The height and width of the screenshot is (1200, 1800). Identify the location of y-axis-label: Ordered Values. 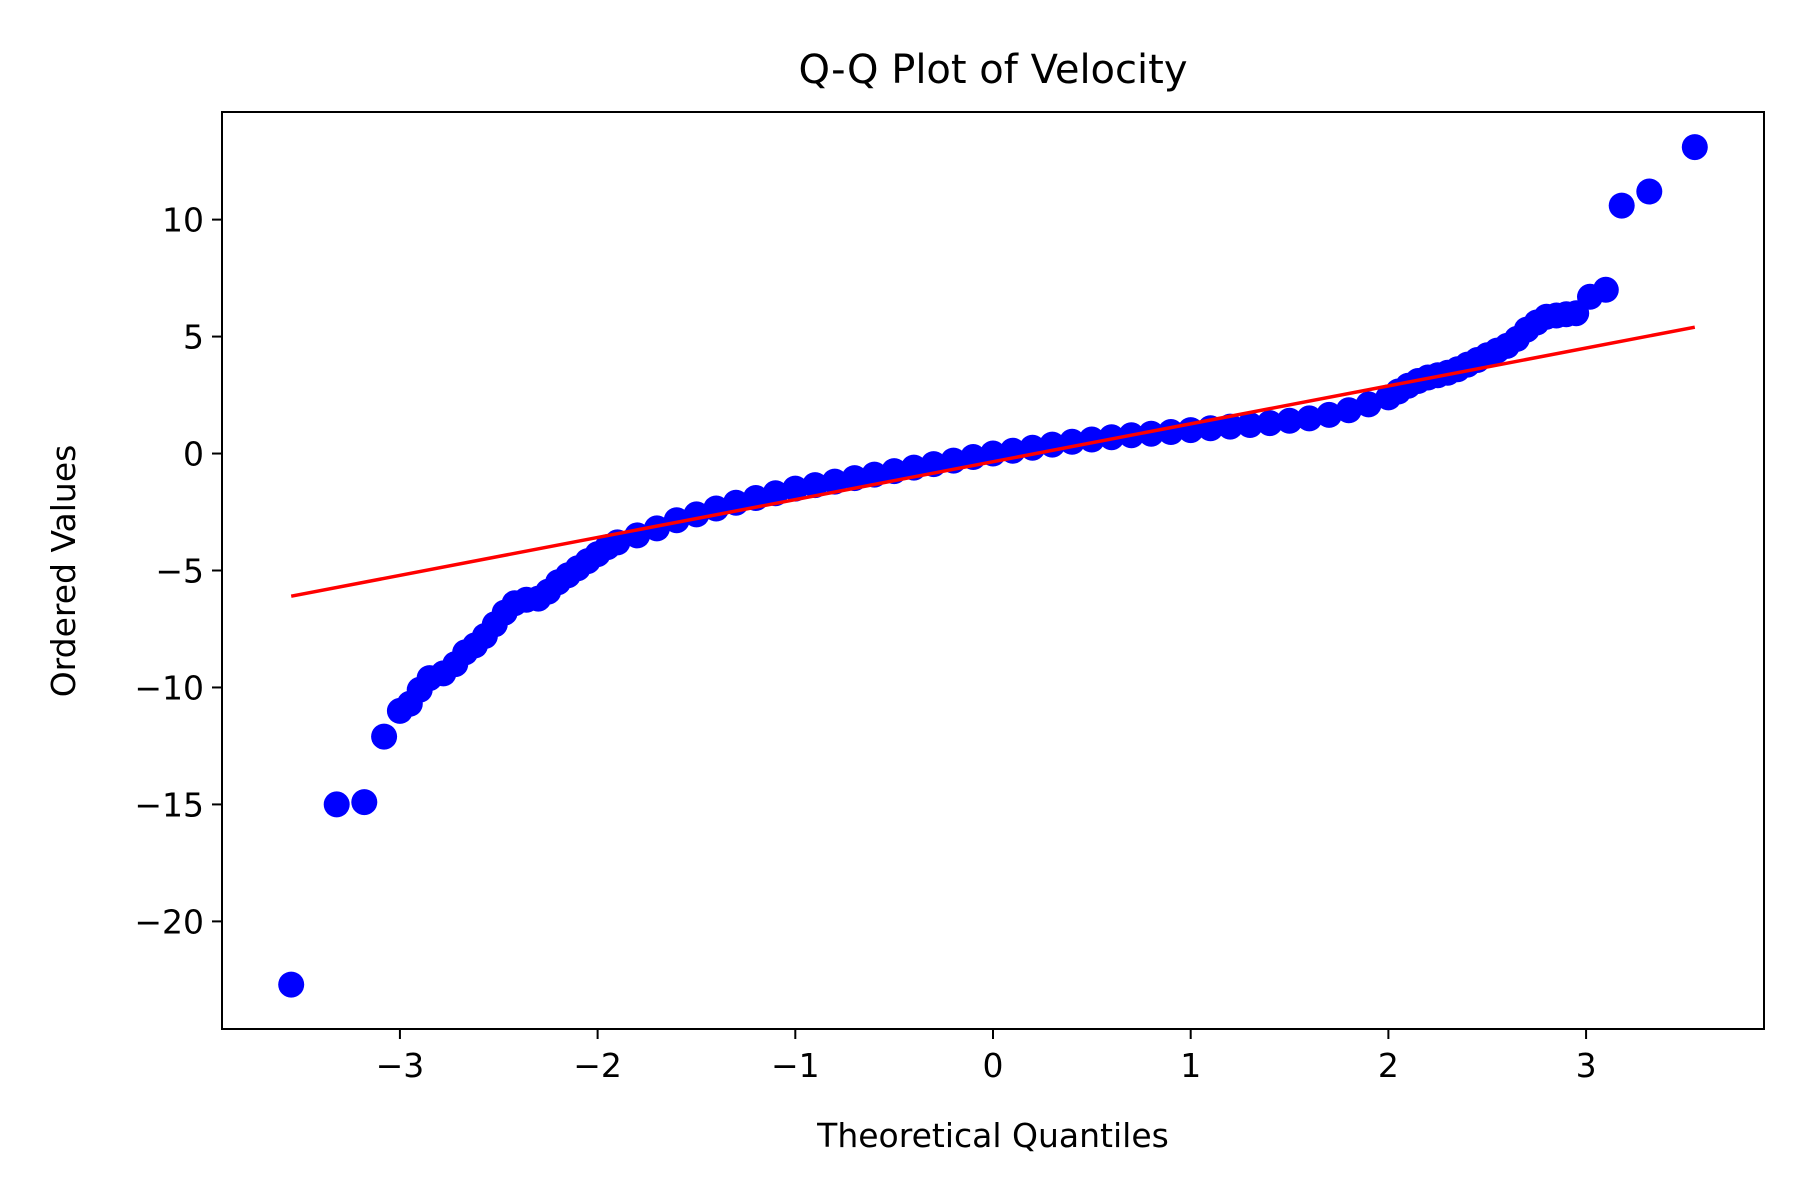
(63, 571).